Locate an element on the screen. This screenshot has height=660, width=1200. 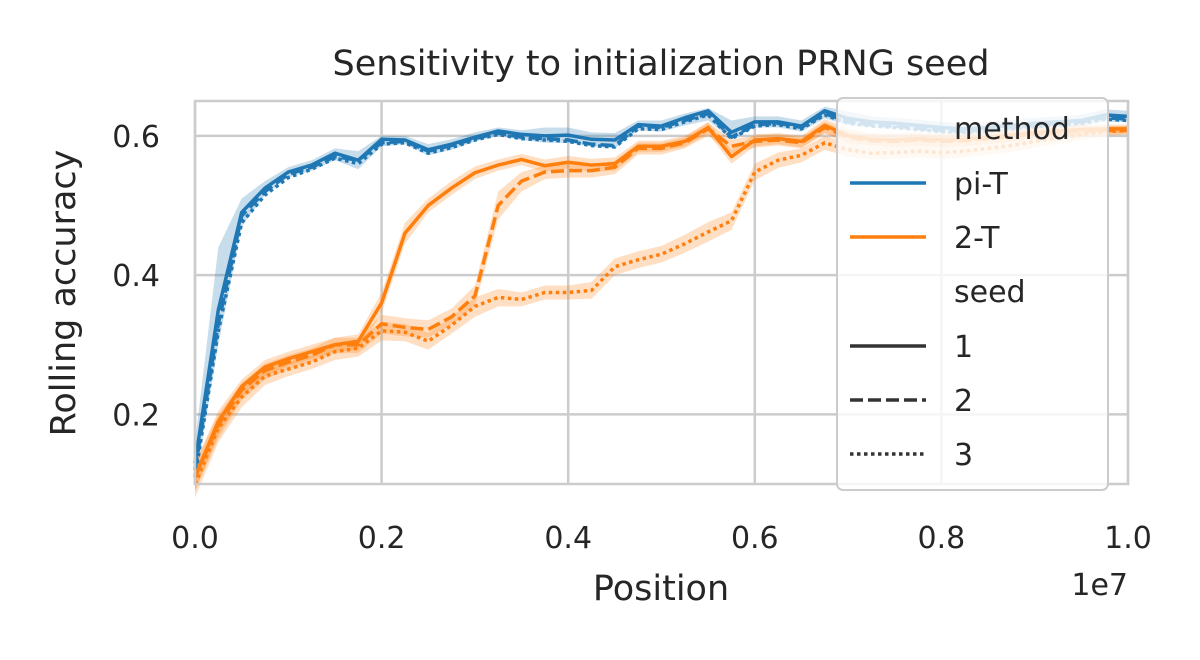
legend-label-seed-1: 1 is located at coordinates (963, 347).